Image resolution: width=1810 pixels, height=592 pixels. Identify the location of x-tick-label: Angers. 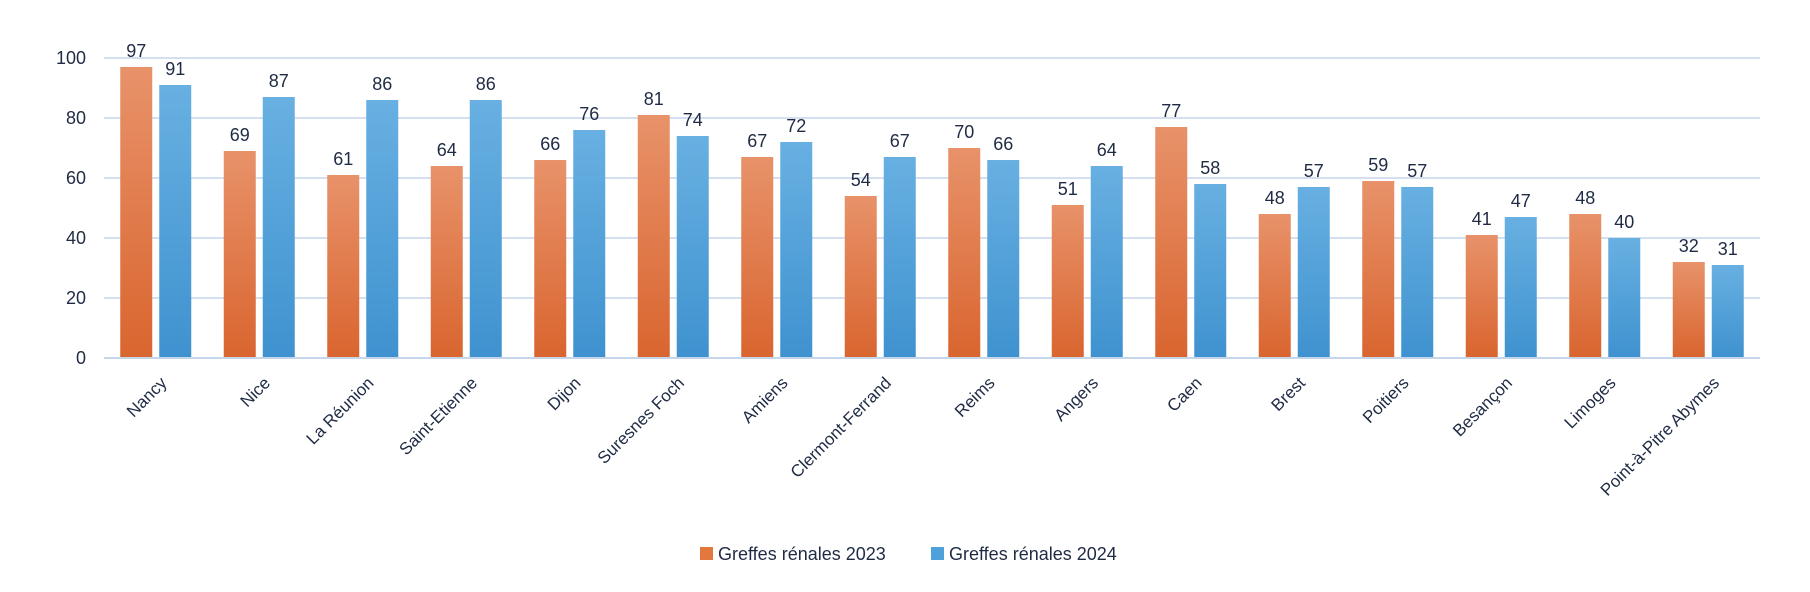
(1077, 399).